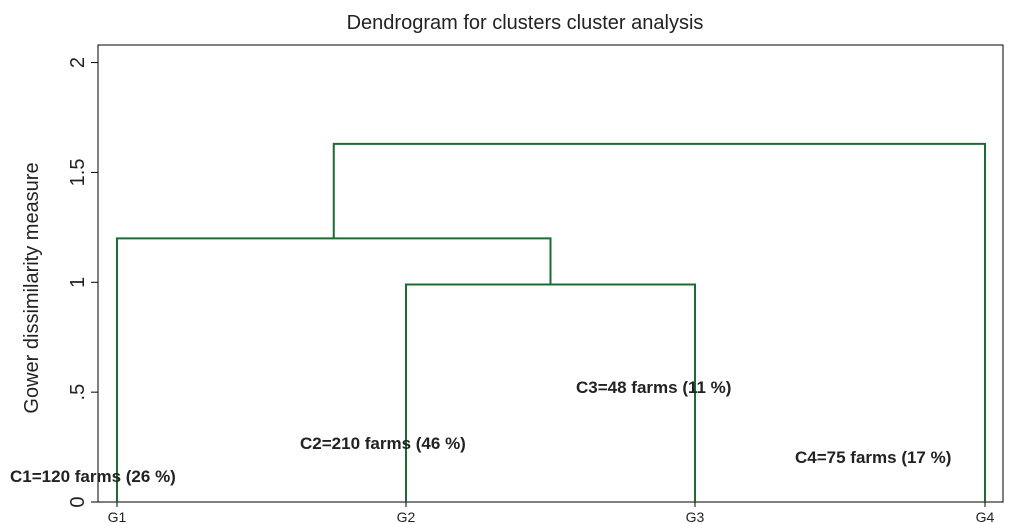 Image resolution: width=1015 pixels, height=524 pixels. Describe the element at coordinates (653, 387) in the screenshot. I see `cluster-annotation: C3=48 farms (11 %)` at that location.